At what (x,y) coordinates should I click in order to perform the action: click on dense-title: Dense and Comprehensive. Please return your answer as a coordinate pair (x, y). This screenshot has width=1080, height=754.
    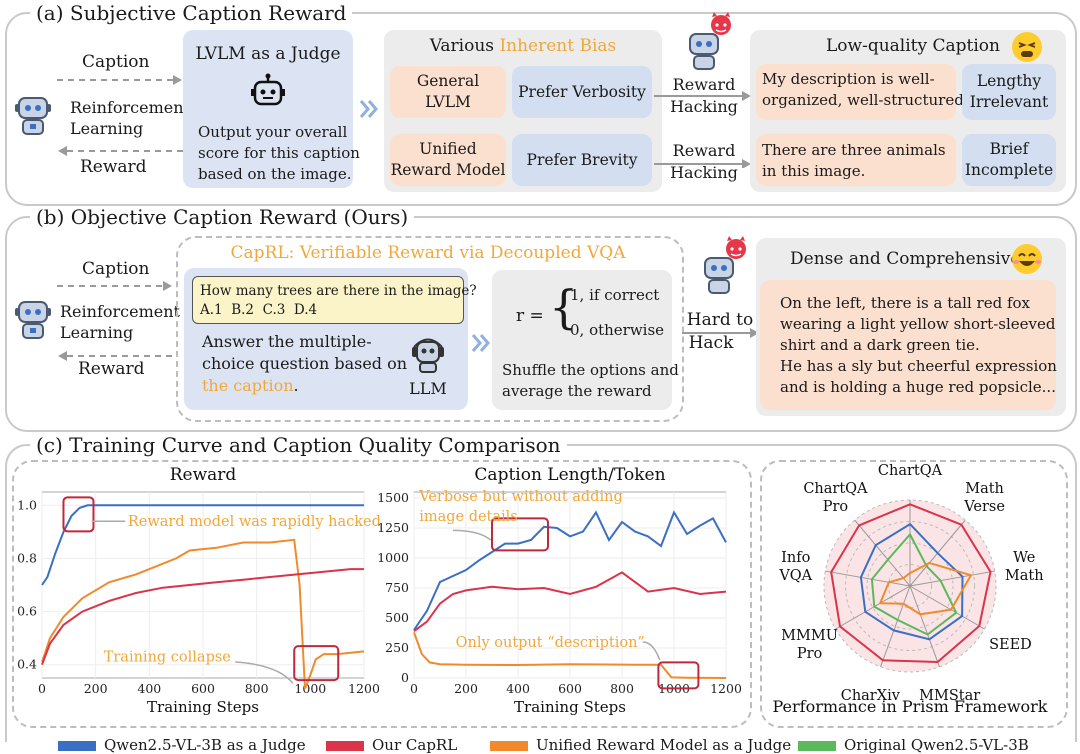
    Looking at the image, I should click on (905, 259).